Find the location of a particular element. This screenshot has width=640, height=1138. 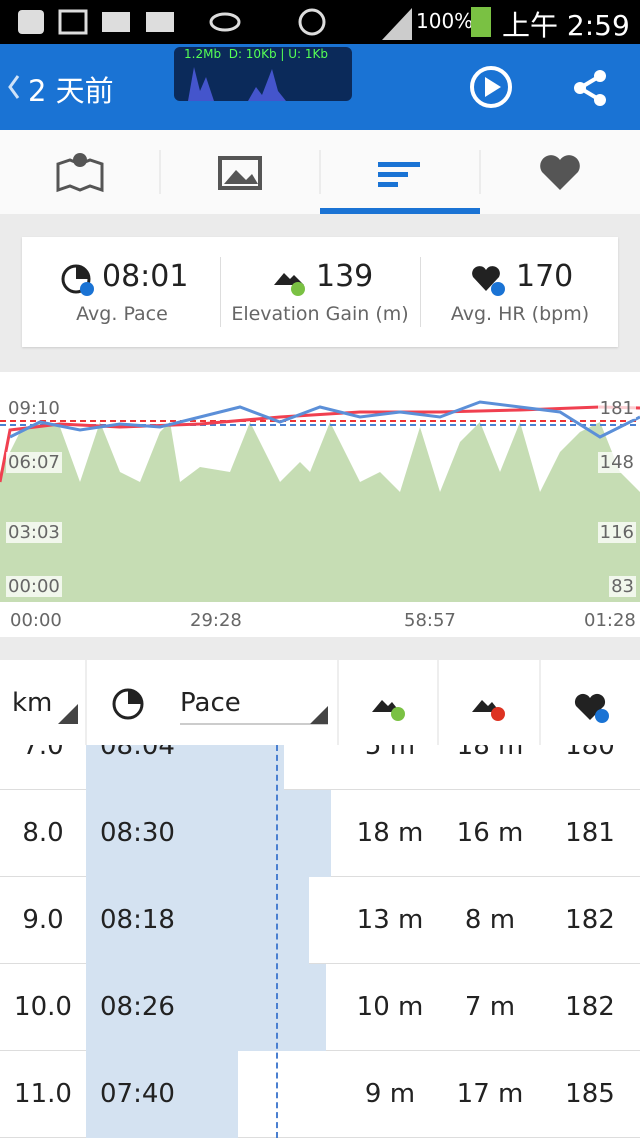

distance: 10.0 is located at coordinates (43, 1007).